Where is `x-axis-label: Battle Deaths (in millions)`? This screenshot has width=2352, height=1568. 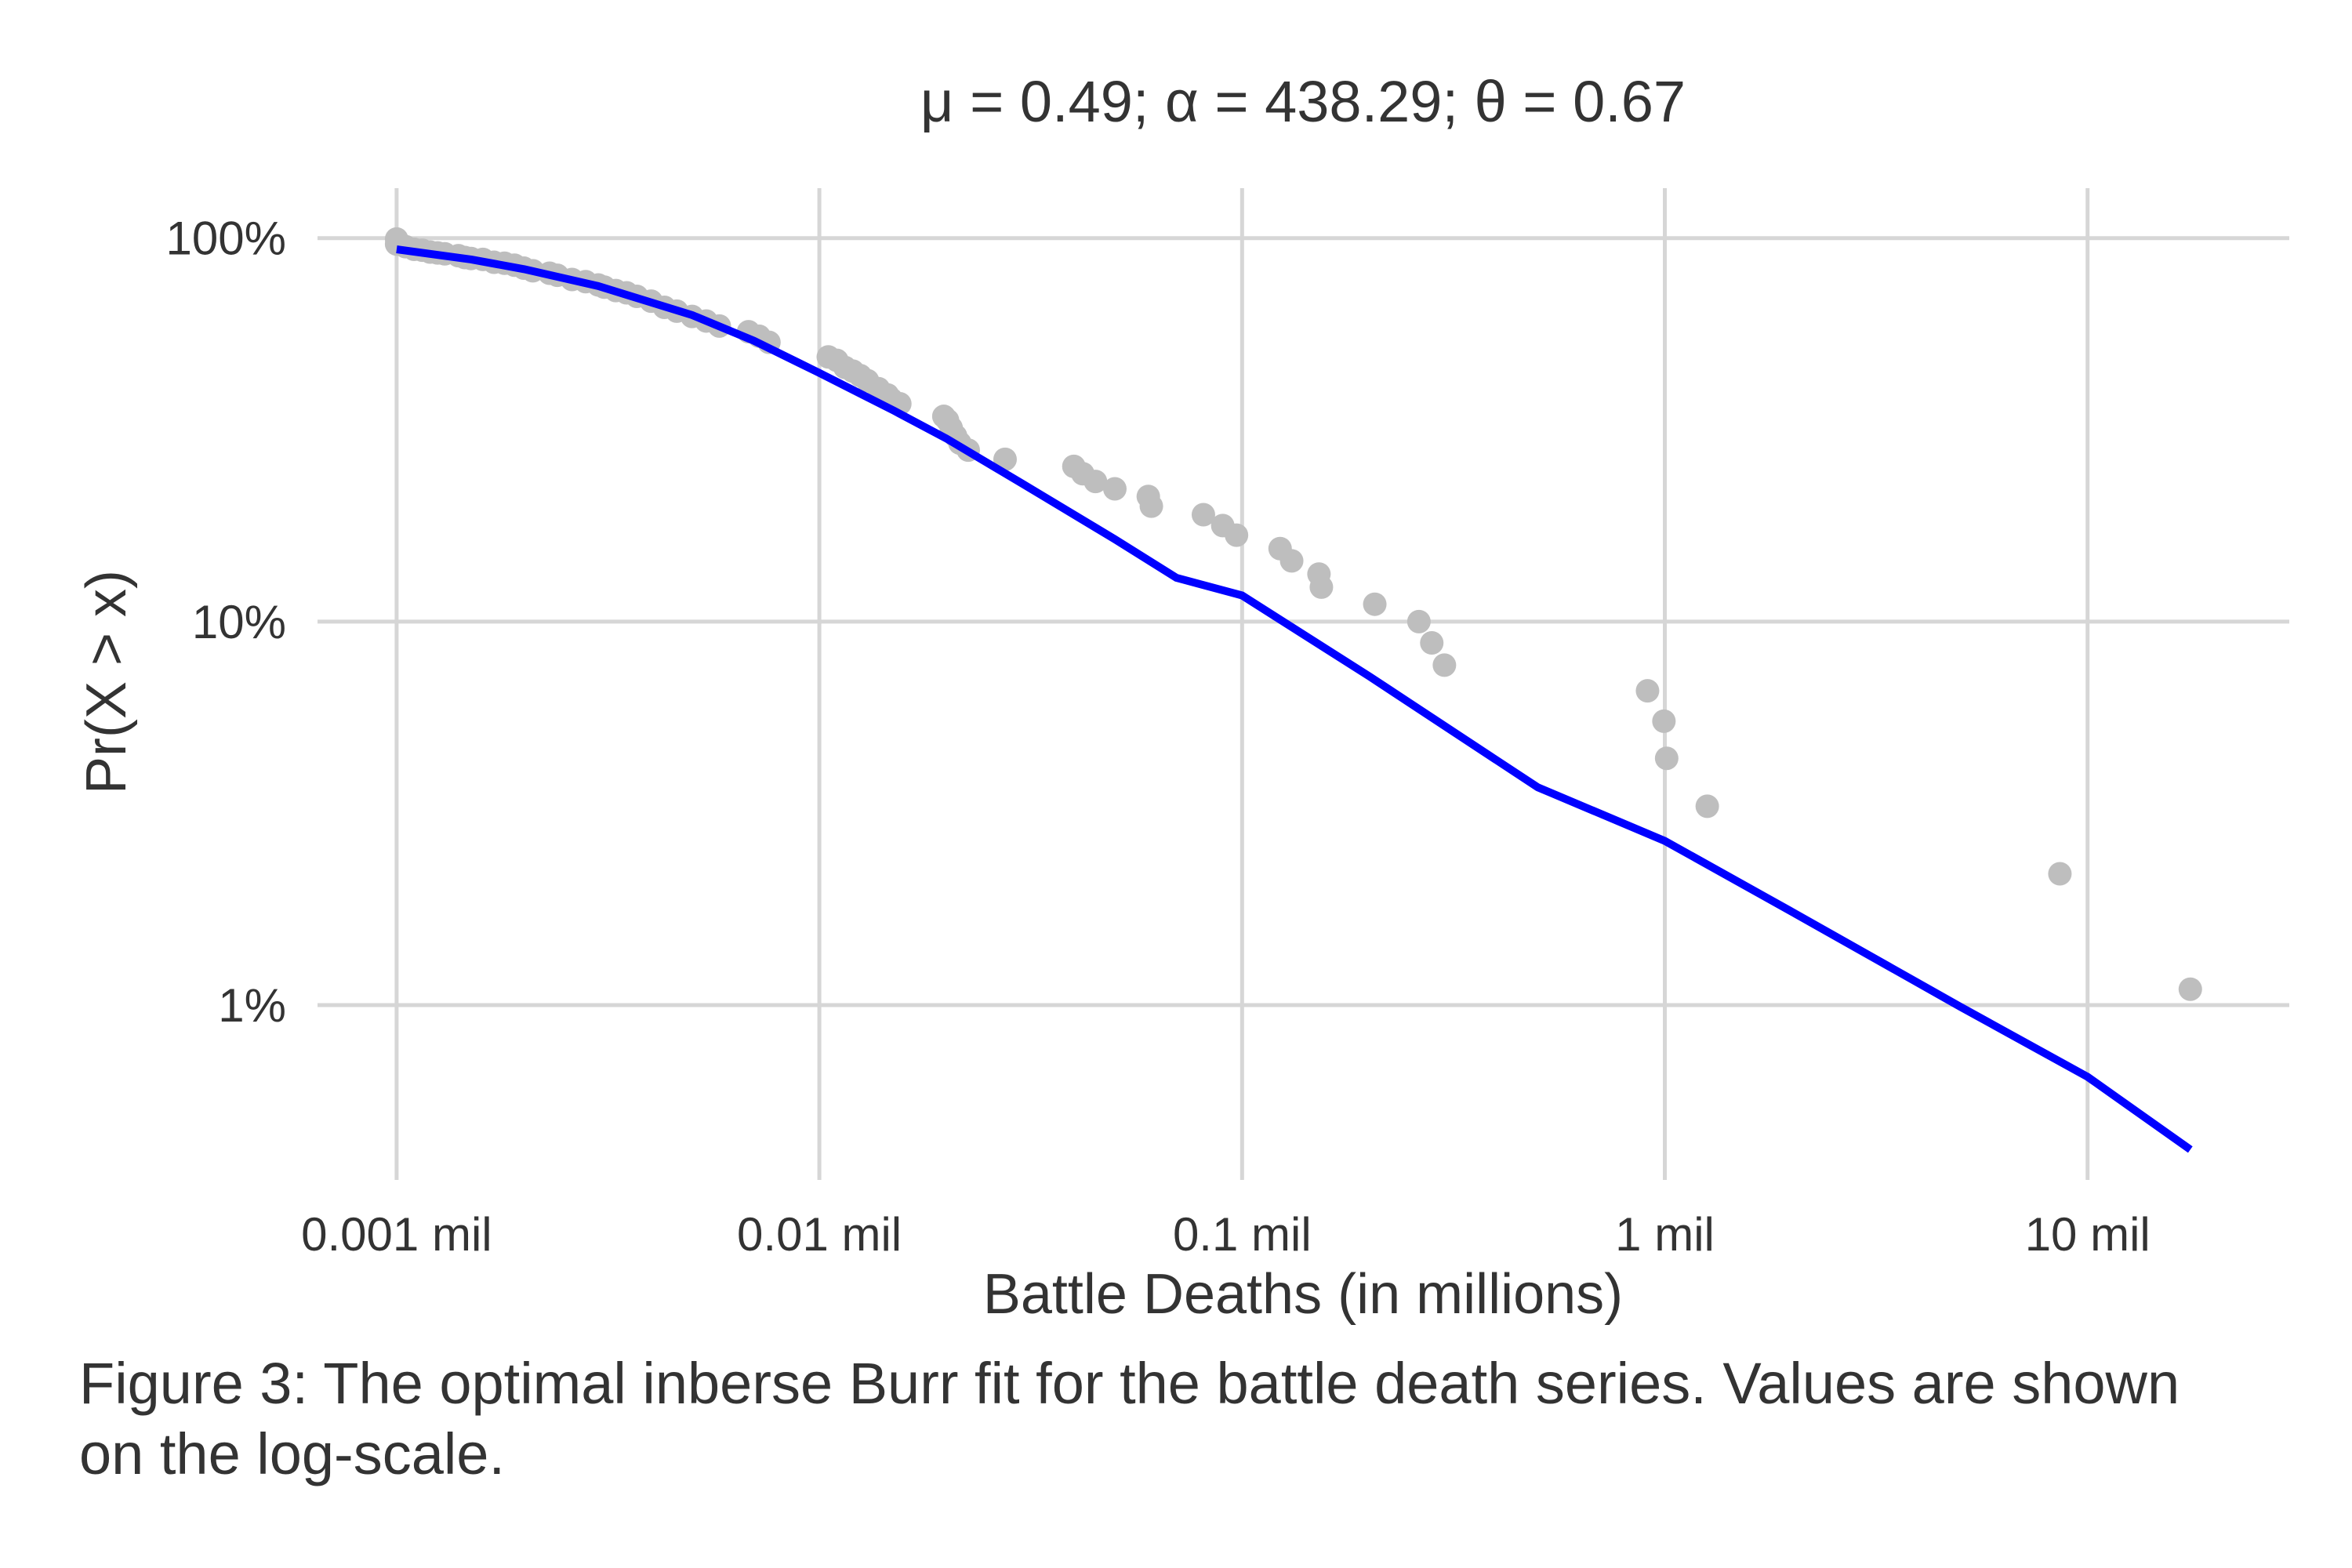
x-axis-label: Battle Deaths (in millions) is located at coordinates (1303, 1294).